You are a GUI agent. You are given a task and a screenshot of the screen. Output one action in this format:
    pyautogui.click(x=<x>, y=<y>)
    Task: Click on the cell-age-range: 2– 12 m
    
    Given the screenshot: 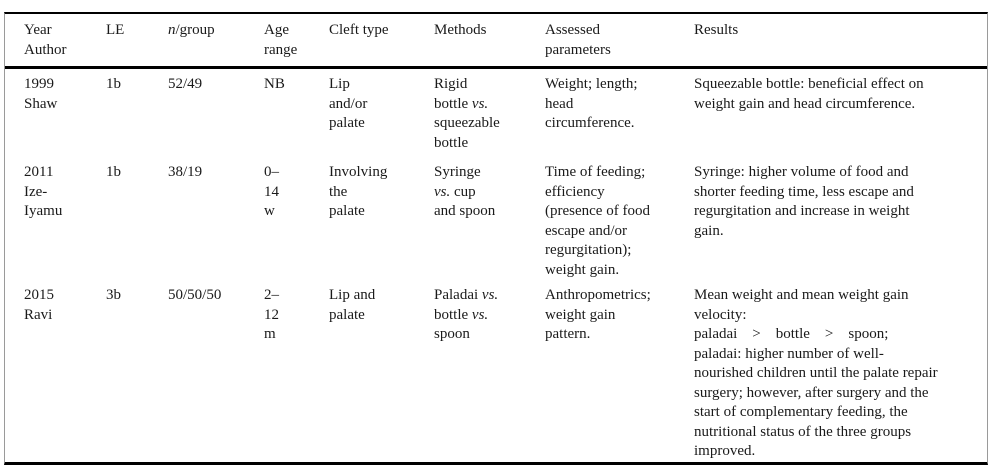 What is the action you would take?
    pyautogui.click(x=271, y=314)
    